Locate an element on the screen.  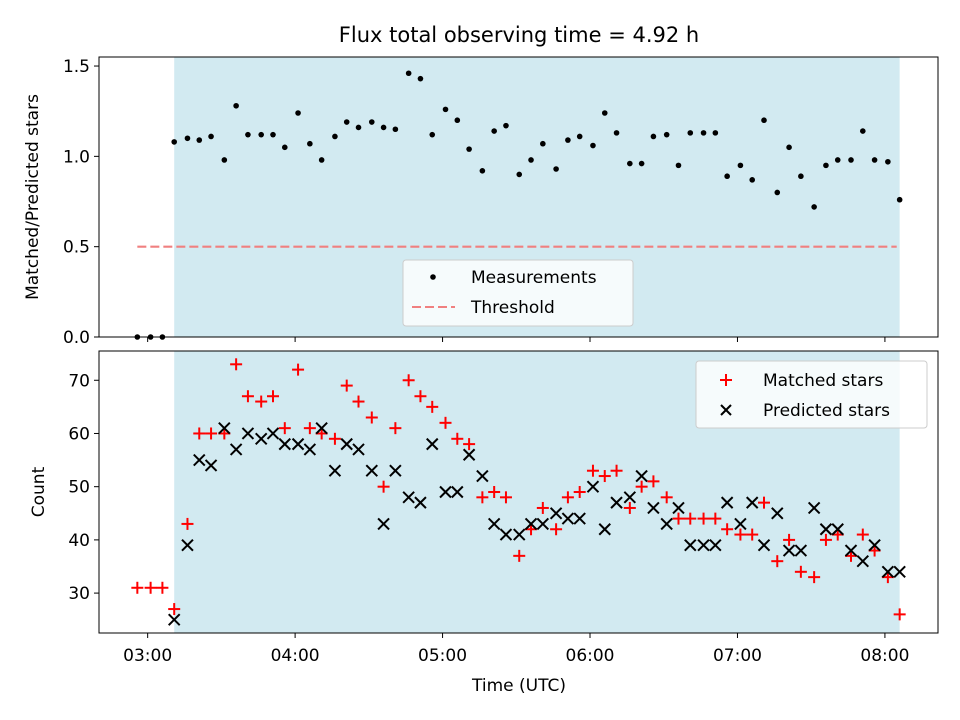
bottom-x-tick-label: 08:00 is located at coordinates (884, 656).